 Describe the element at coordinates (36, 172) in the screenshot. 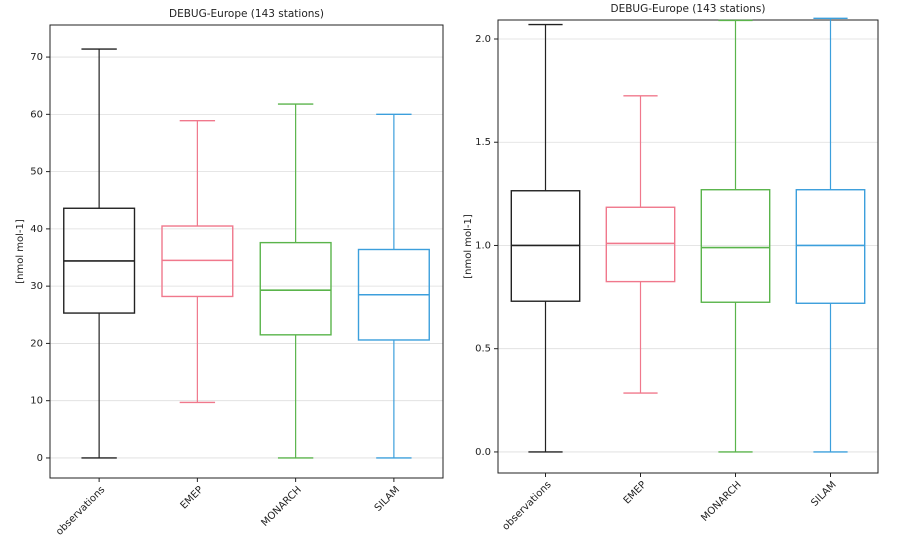

I see `y-tick-label: 50` at that location.